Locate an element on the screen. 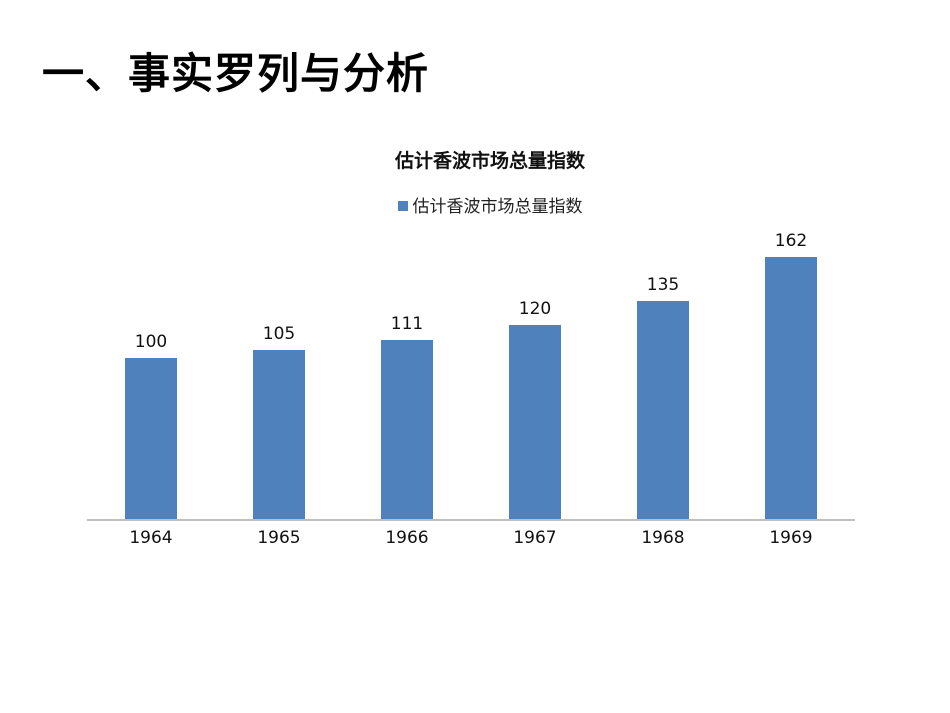 The width and height of the screenshot is (950, 713). x-tick-label-1967: 1967 is located at coordinates (535, 538).